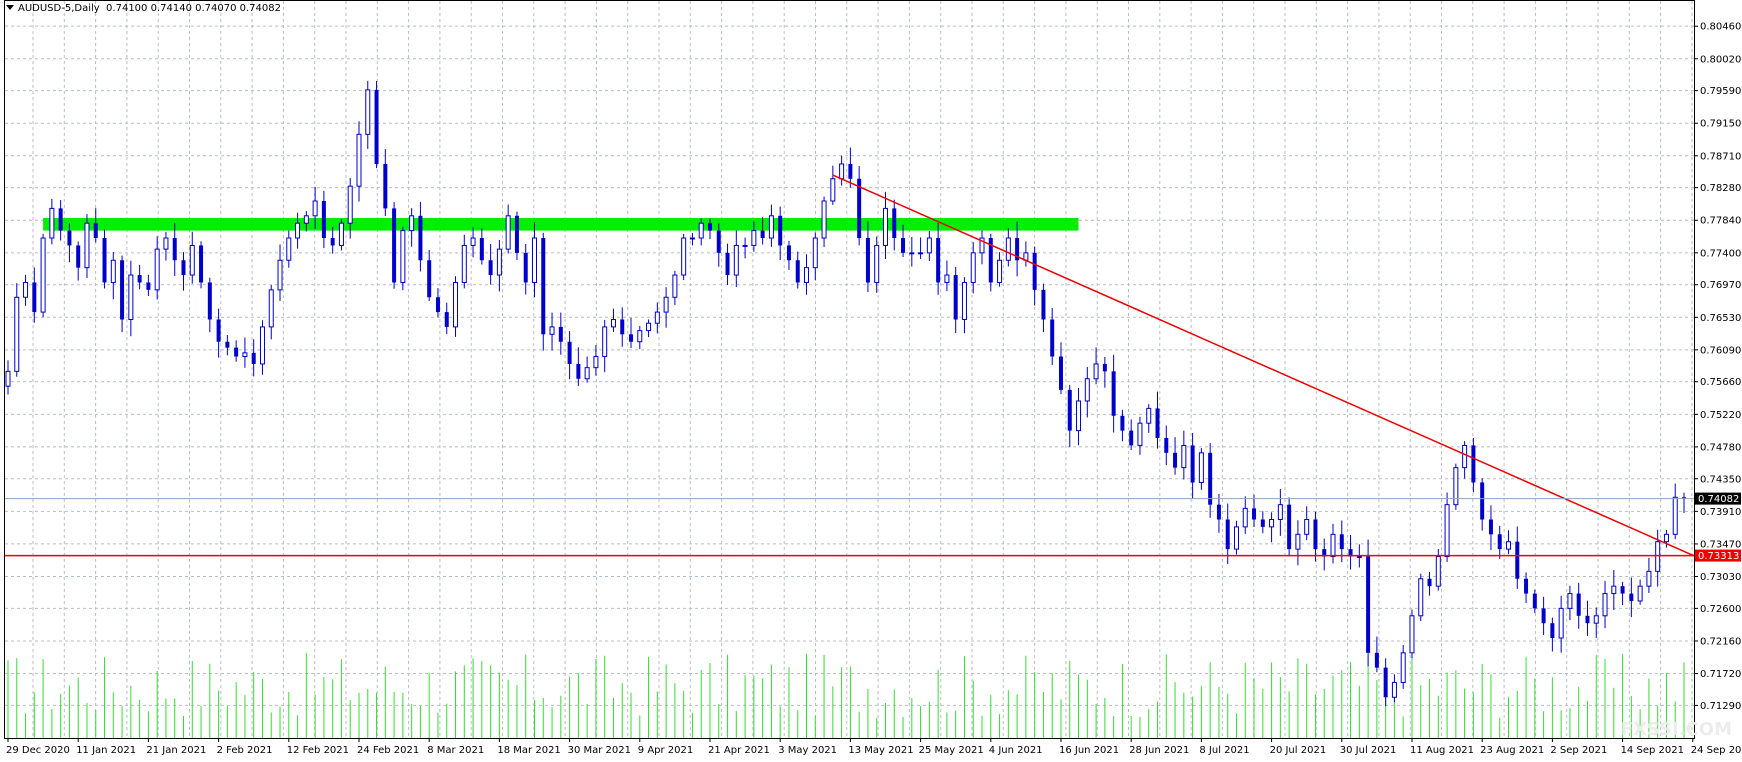 The image size is (1742, 762). I want to click on time-tick-label: 24 Feb 2021, so click(388, 750).